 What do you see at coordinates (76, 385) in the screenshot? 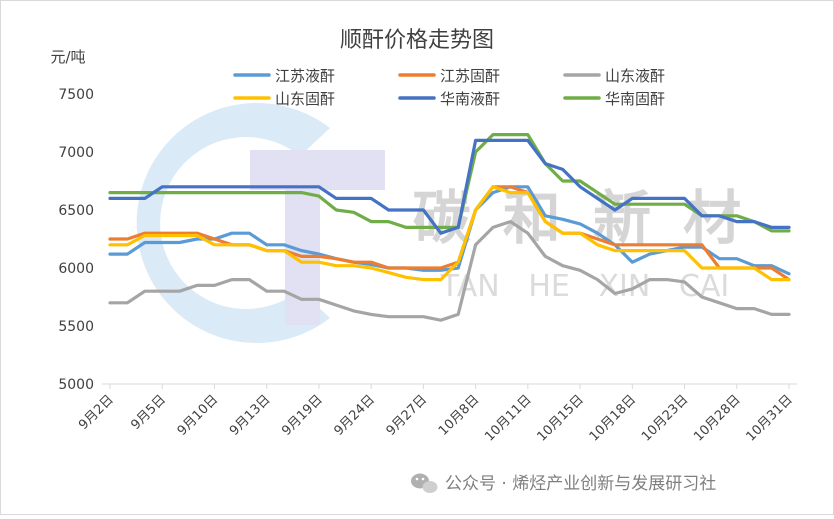
I see `y-tick-label: 5000` at bounding box center [76, 385].